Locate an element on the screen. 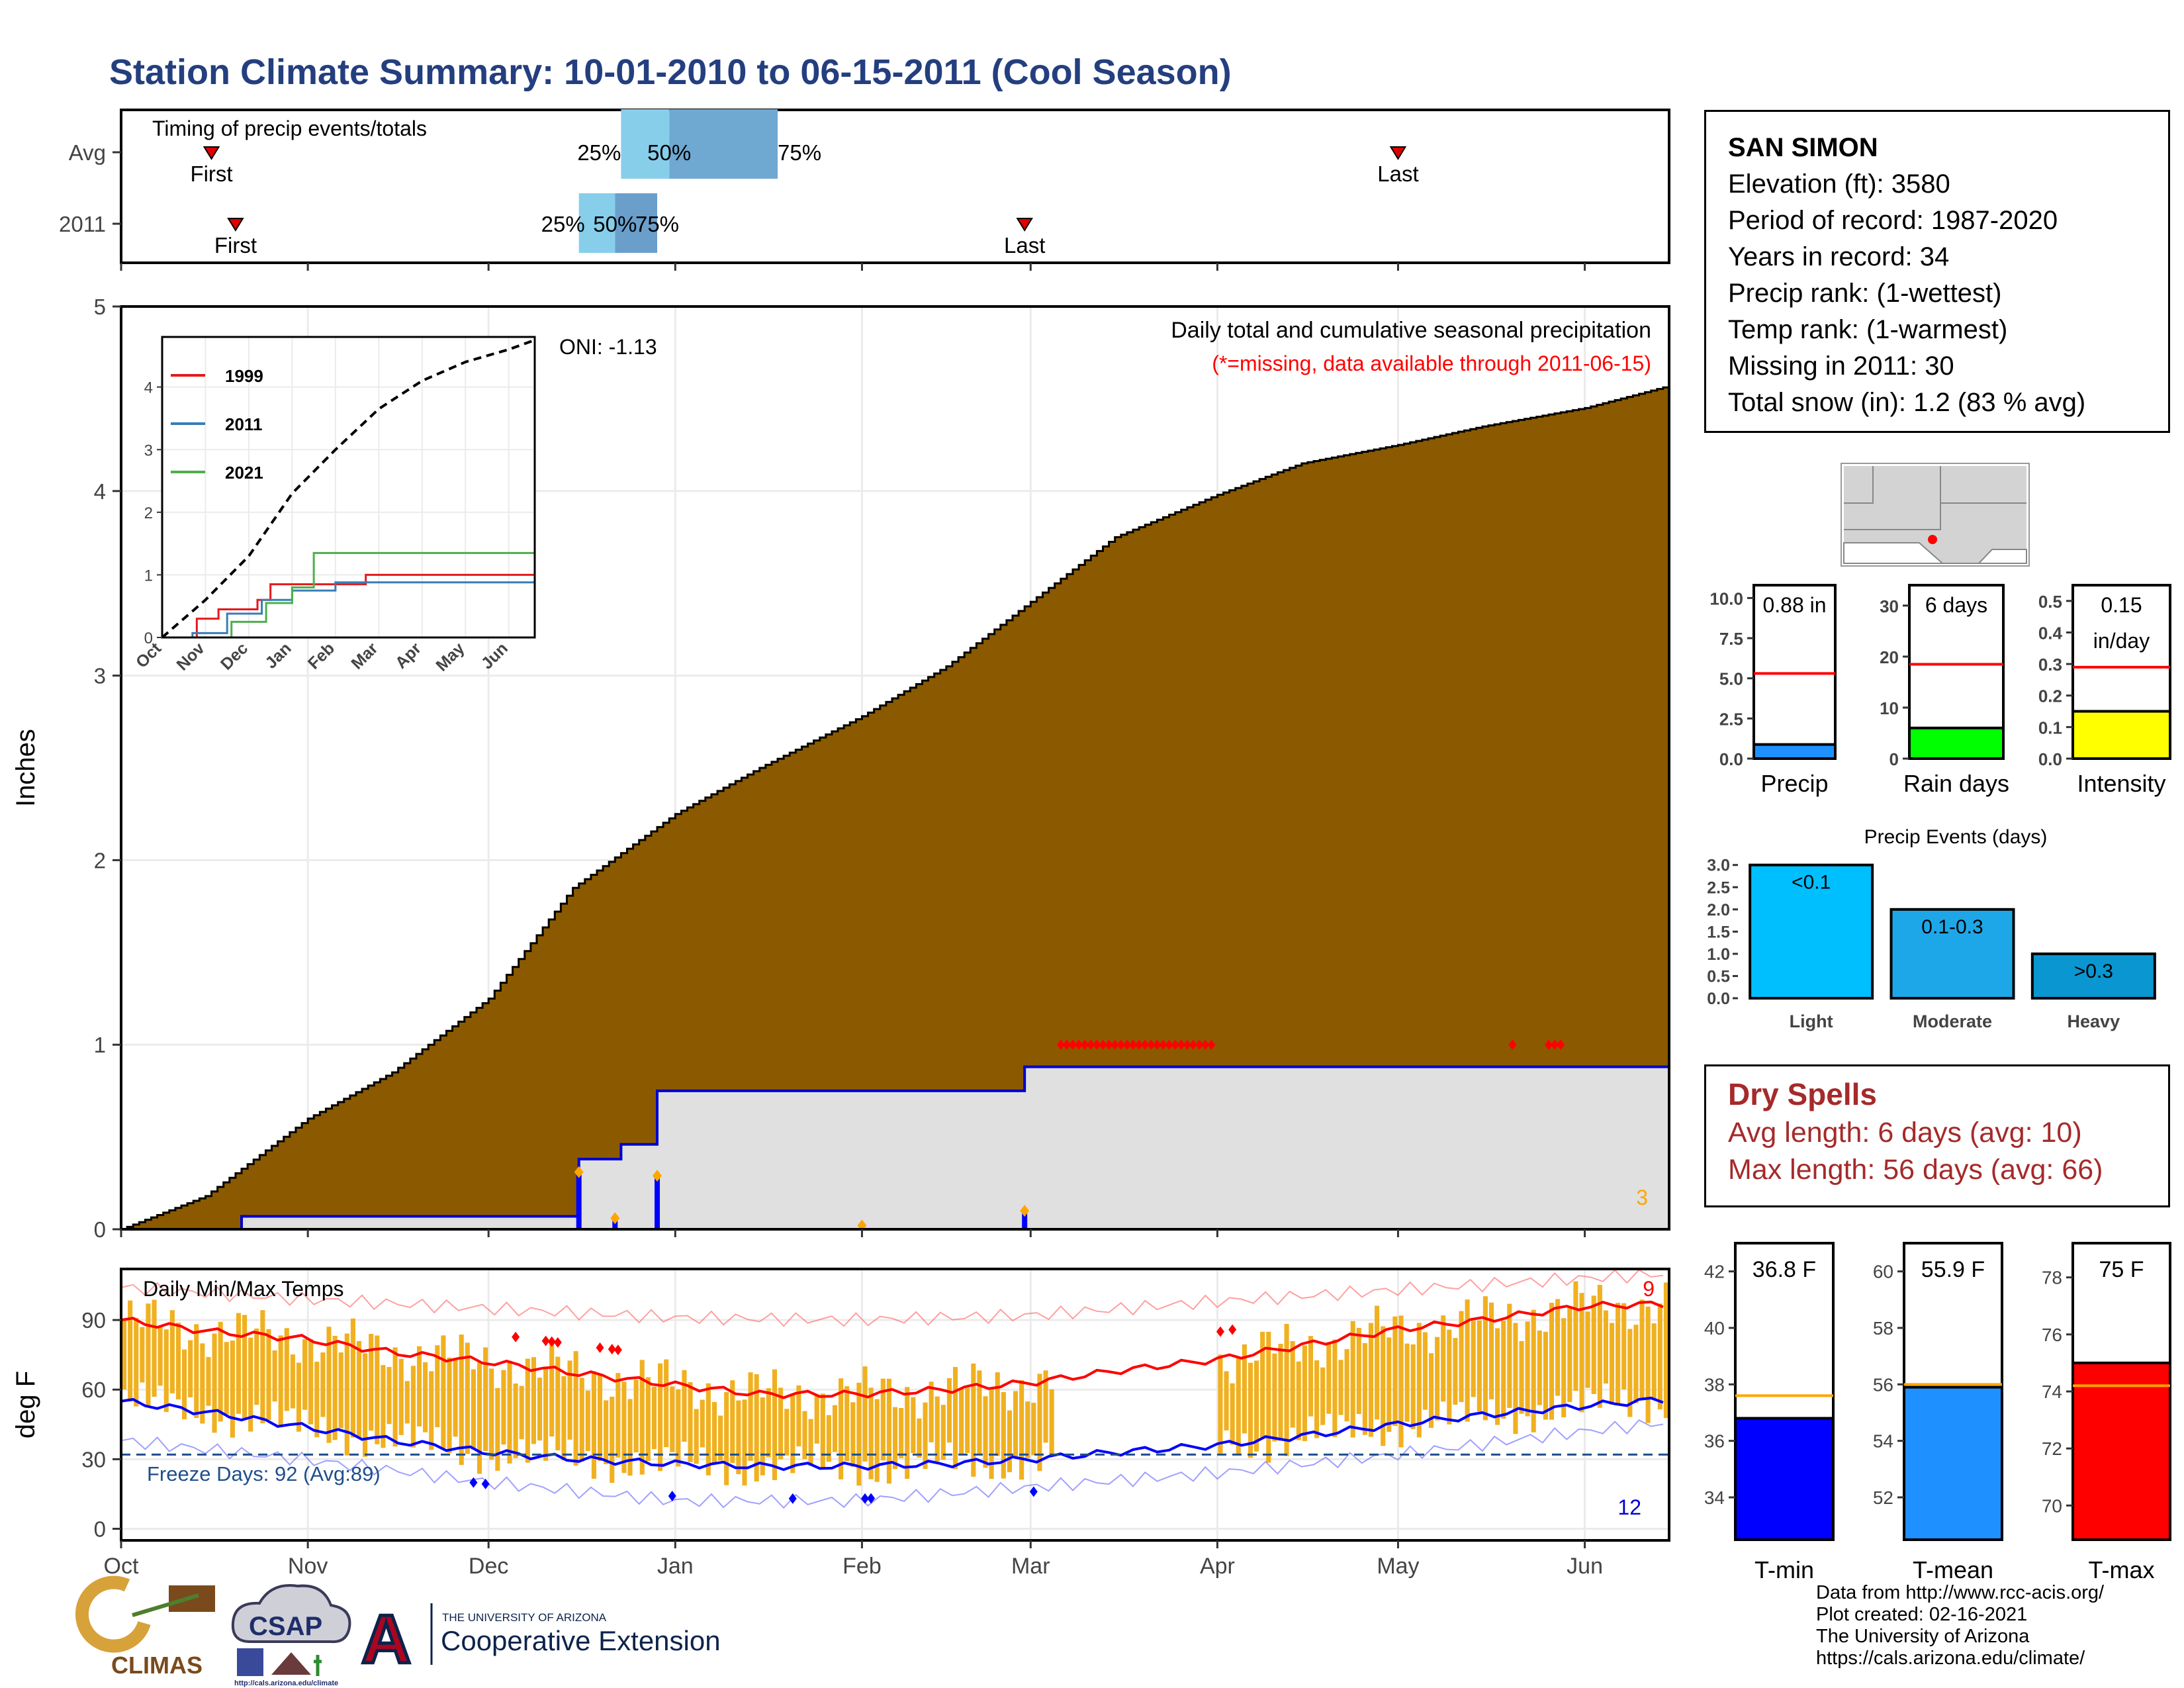 Image resolution: width=2184 pixels, height=1688 pixels. timing-title: Timing of precip events/totals is located at coordinates (289, 128).